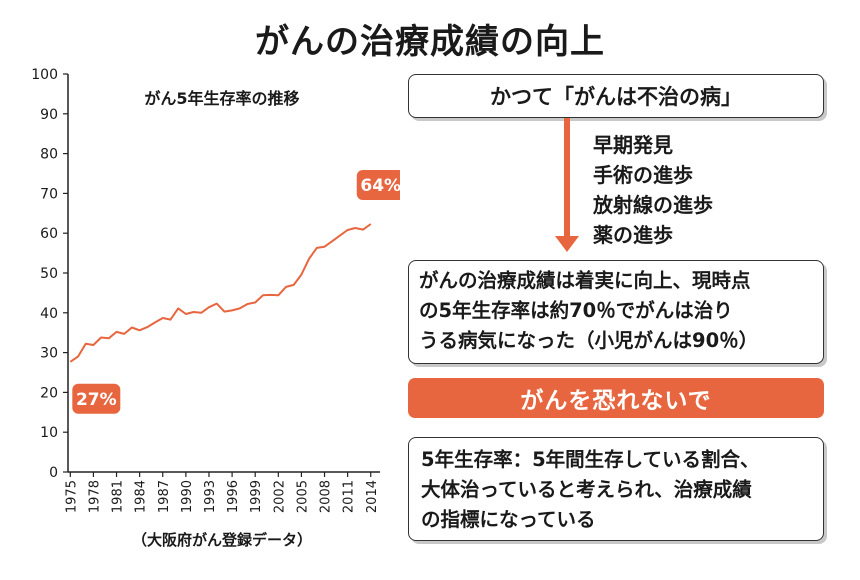 The width and height of the screenshot is (860, 580). What do you see at coordinates (279, 496) in the screenshot?
I see `x-tick-label: 2002` at bounding box center [279, 496].